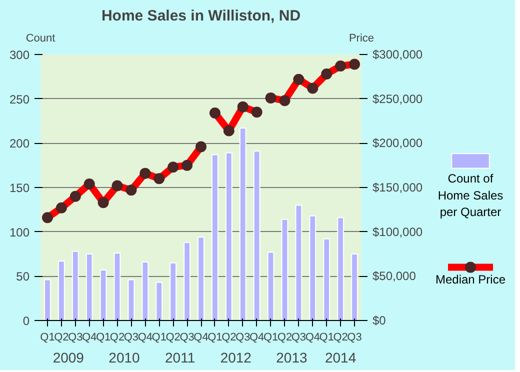 The image size is (520, 372). Describe the element at coordinates (394, 276) in the screenshot. I see `y2-tick-label: $50,000` at that location.